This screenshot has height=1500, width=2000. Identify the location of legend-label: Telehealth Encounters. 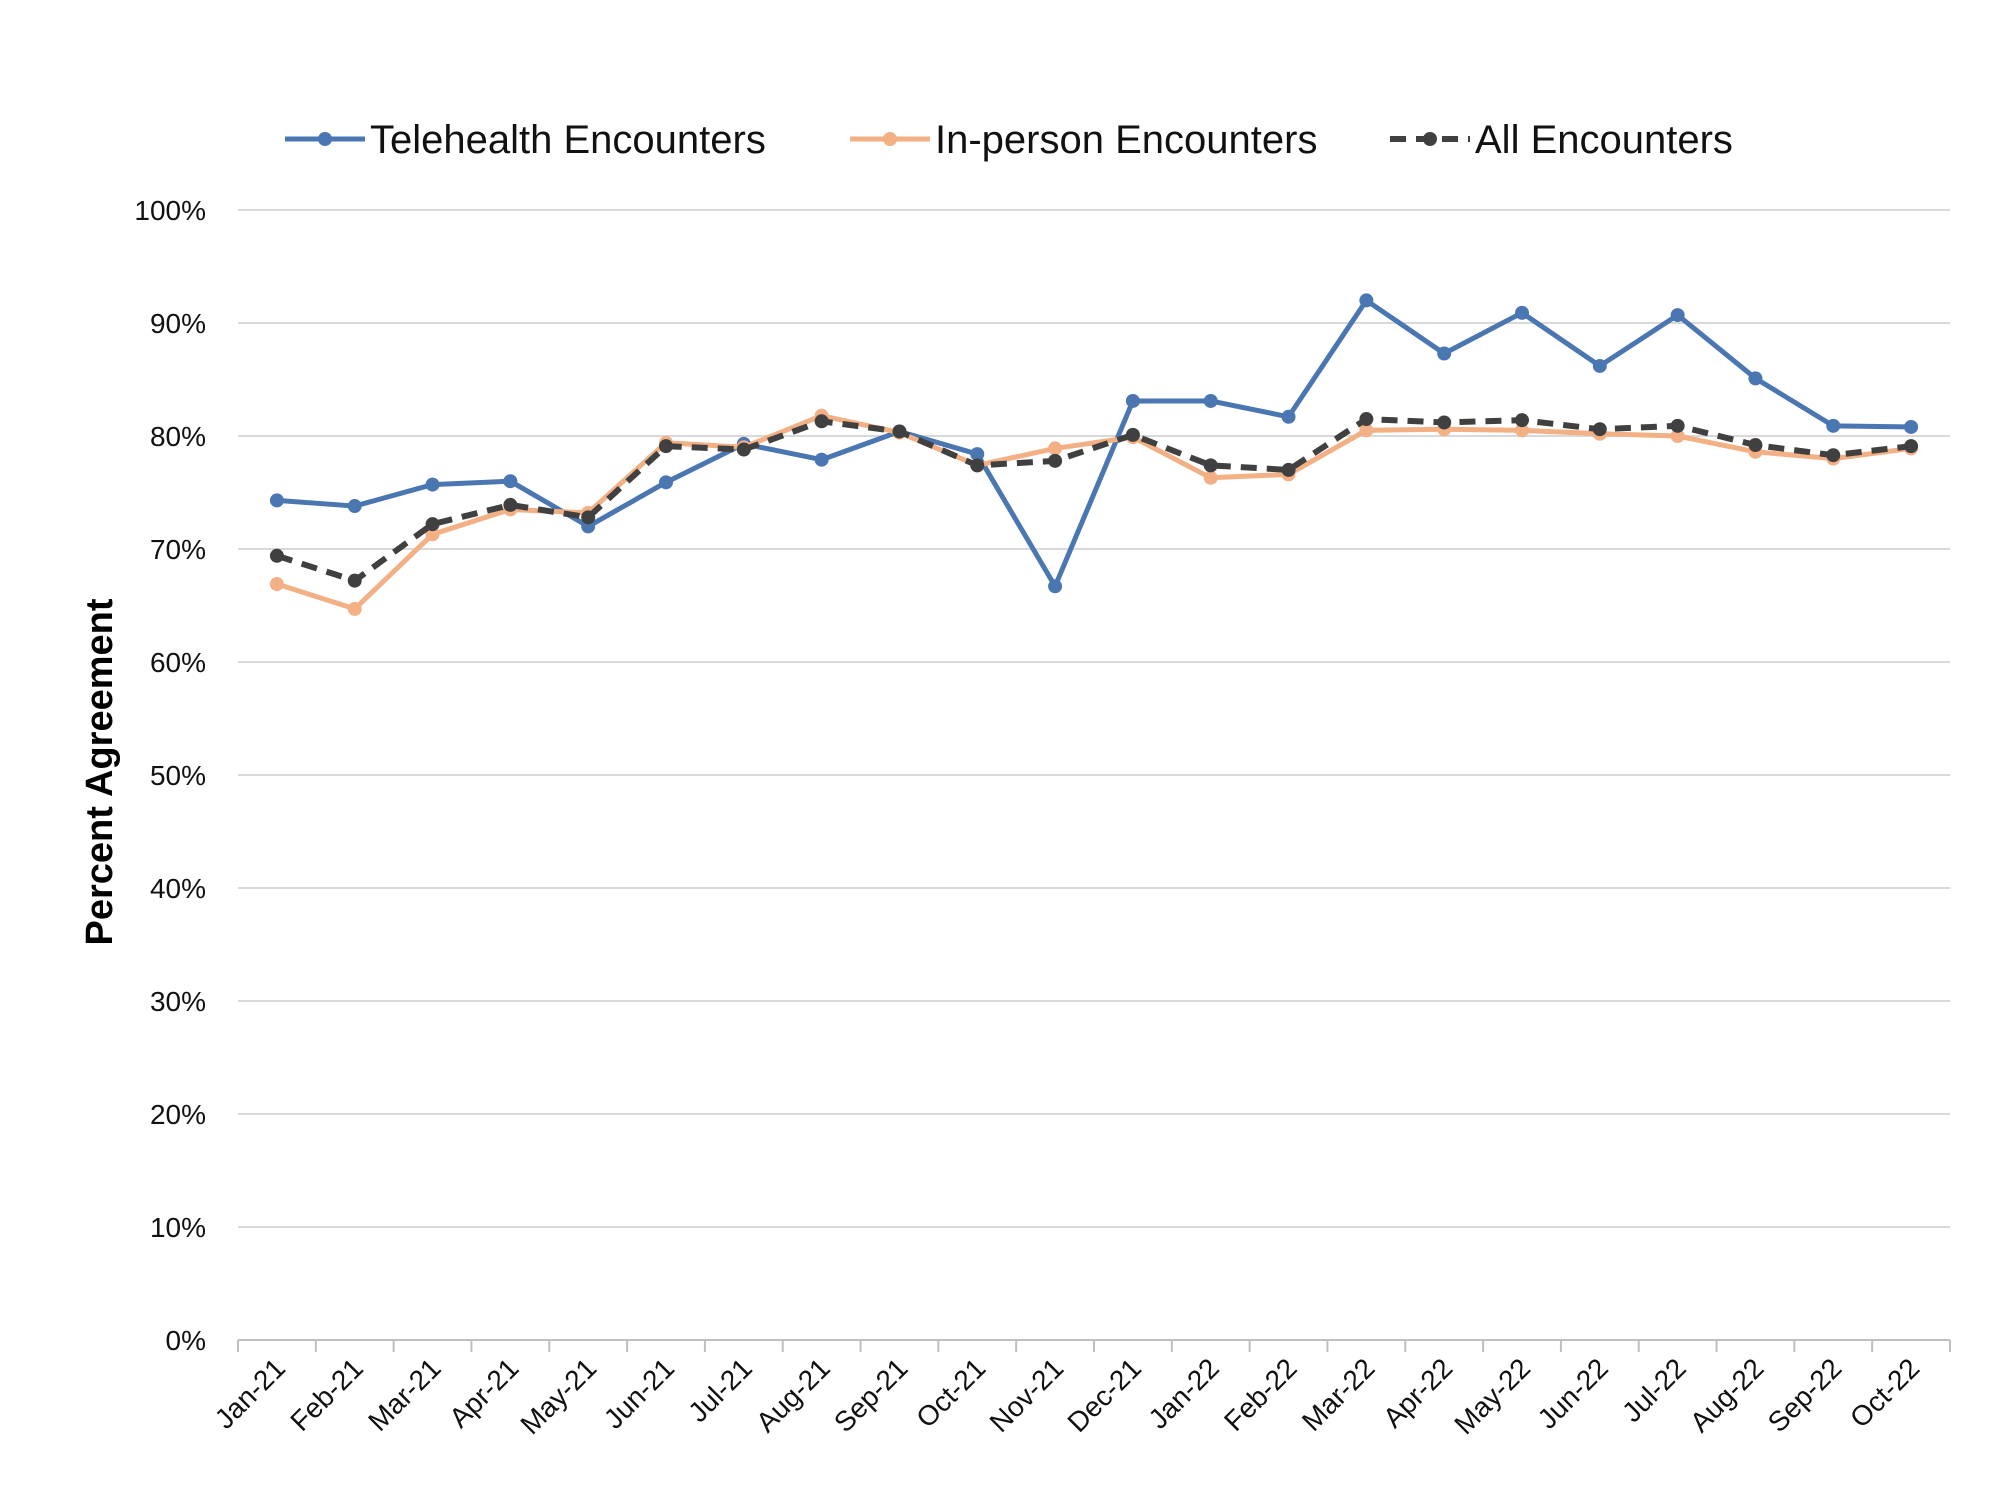
(568, 140).